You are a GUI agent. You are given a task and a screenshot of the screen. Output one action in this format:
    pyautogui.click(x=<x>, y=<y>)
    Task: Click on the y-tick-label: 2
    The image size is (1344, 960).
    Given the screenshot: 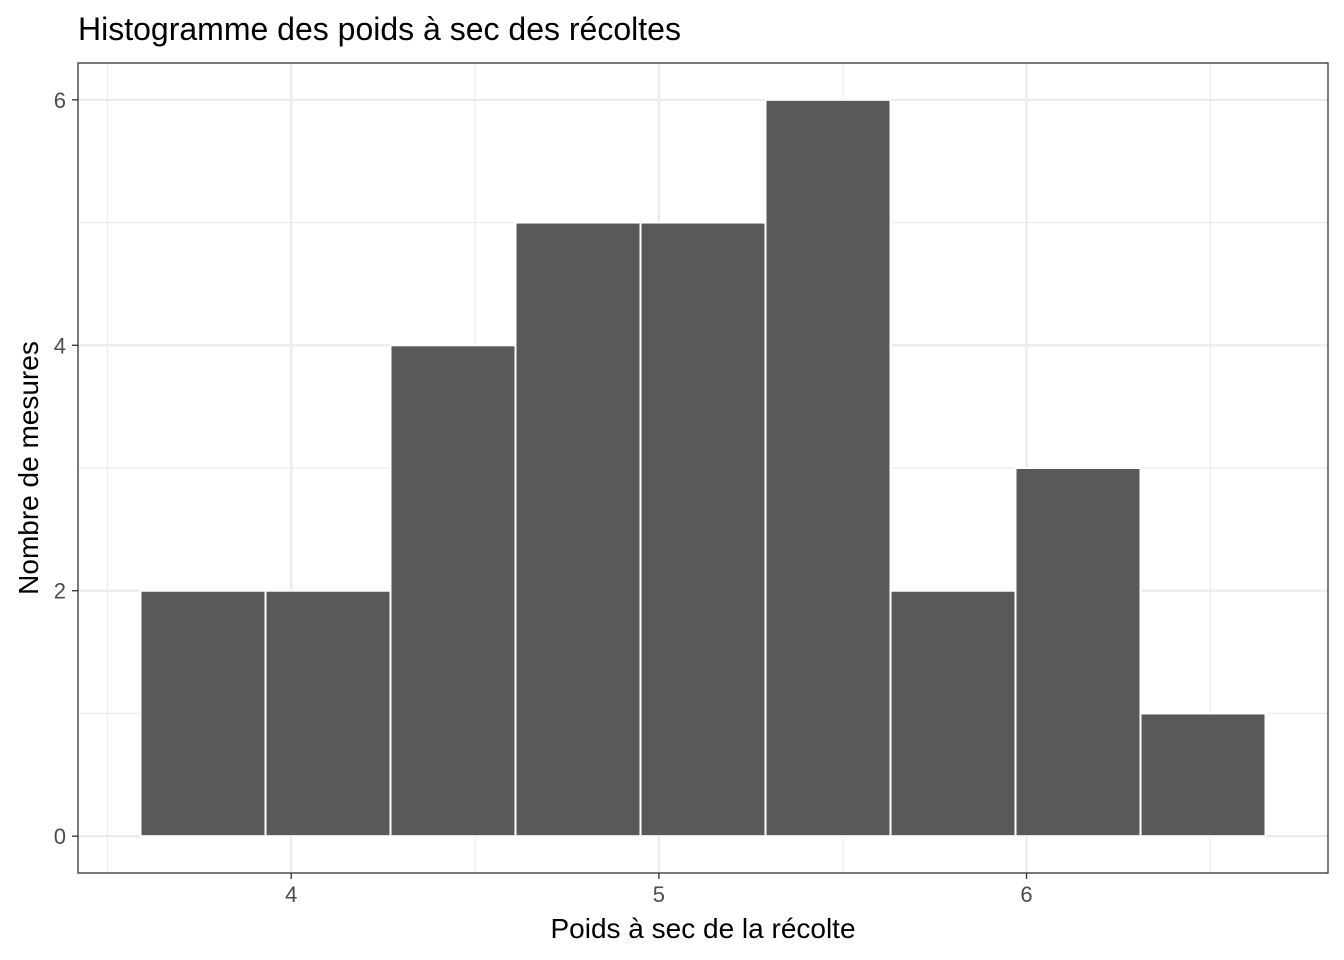 What is the action you would take?
    pyautogui.click(x=60, y=591)
    